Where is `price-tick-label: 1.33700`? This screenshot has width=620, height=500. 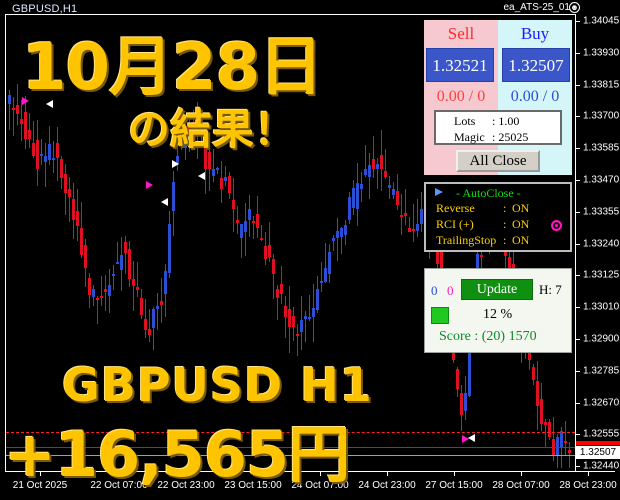
price-tick-label: 1.33700 is located at coordinates (601, 116).